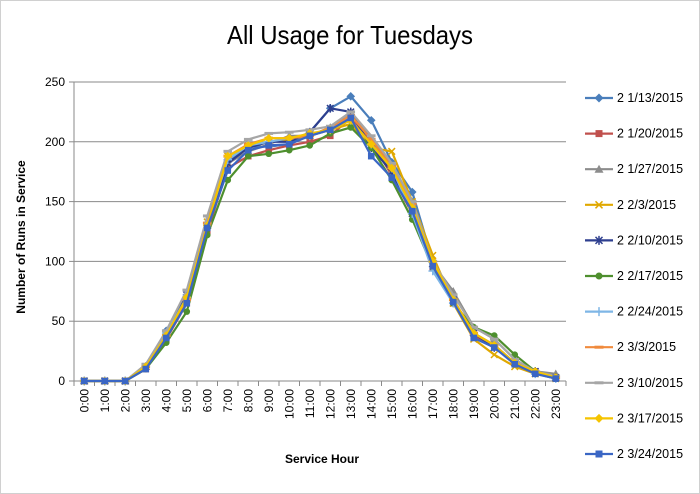 The image size is (700, 494). What do you see at coordinates (392, 404) in the screenshot?
I see `x-tick-label: 15:00` at bounding box center [392, 404].